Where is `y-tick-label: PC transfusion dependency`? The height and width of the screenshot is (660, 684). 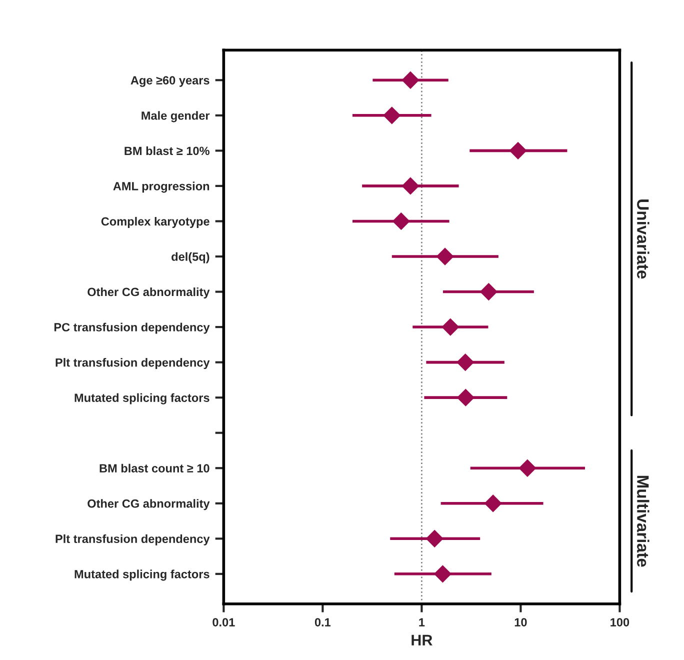
y-tick-label: PC transfusion dependency is located at coordinates (132, 328).